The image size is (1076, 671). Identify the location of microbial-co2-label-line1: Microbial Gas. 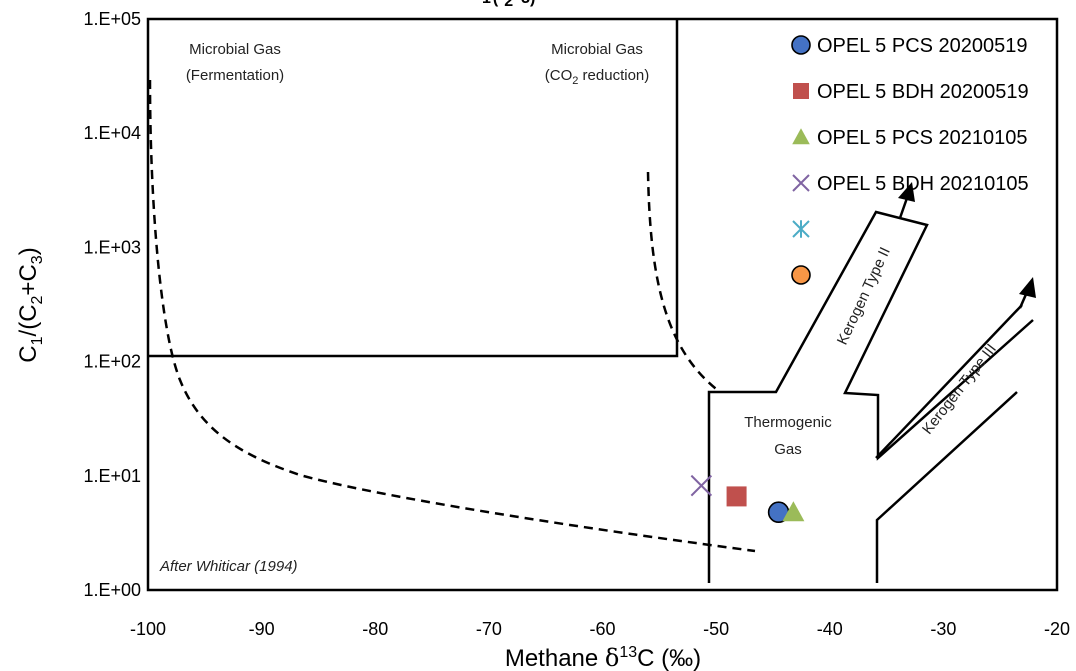
(597, 49).